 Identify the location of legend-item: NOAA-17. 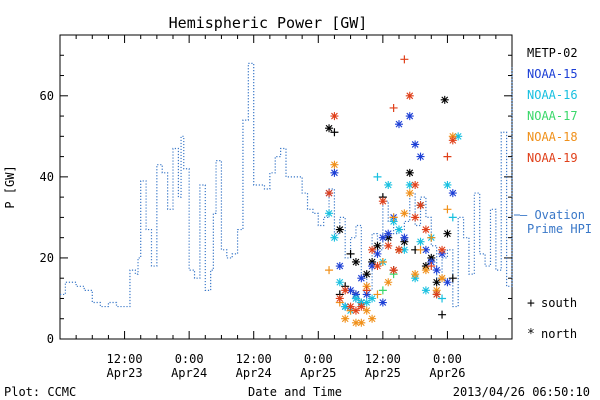
(552, 116).